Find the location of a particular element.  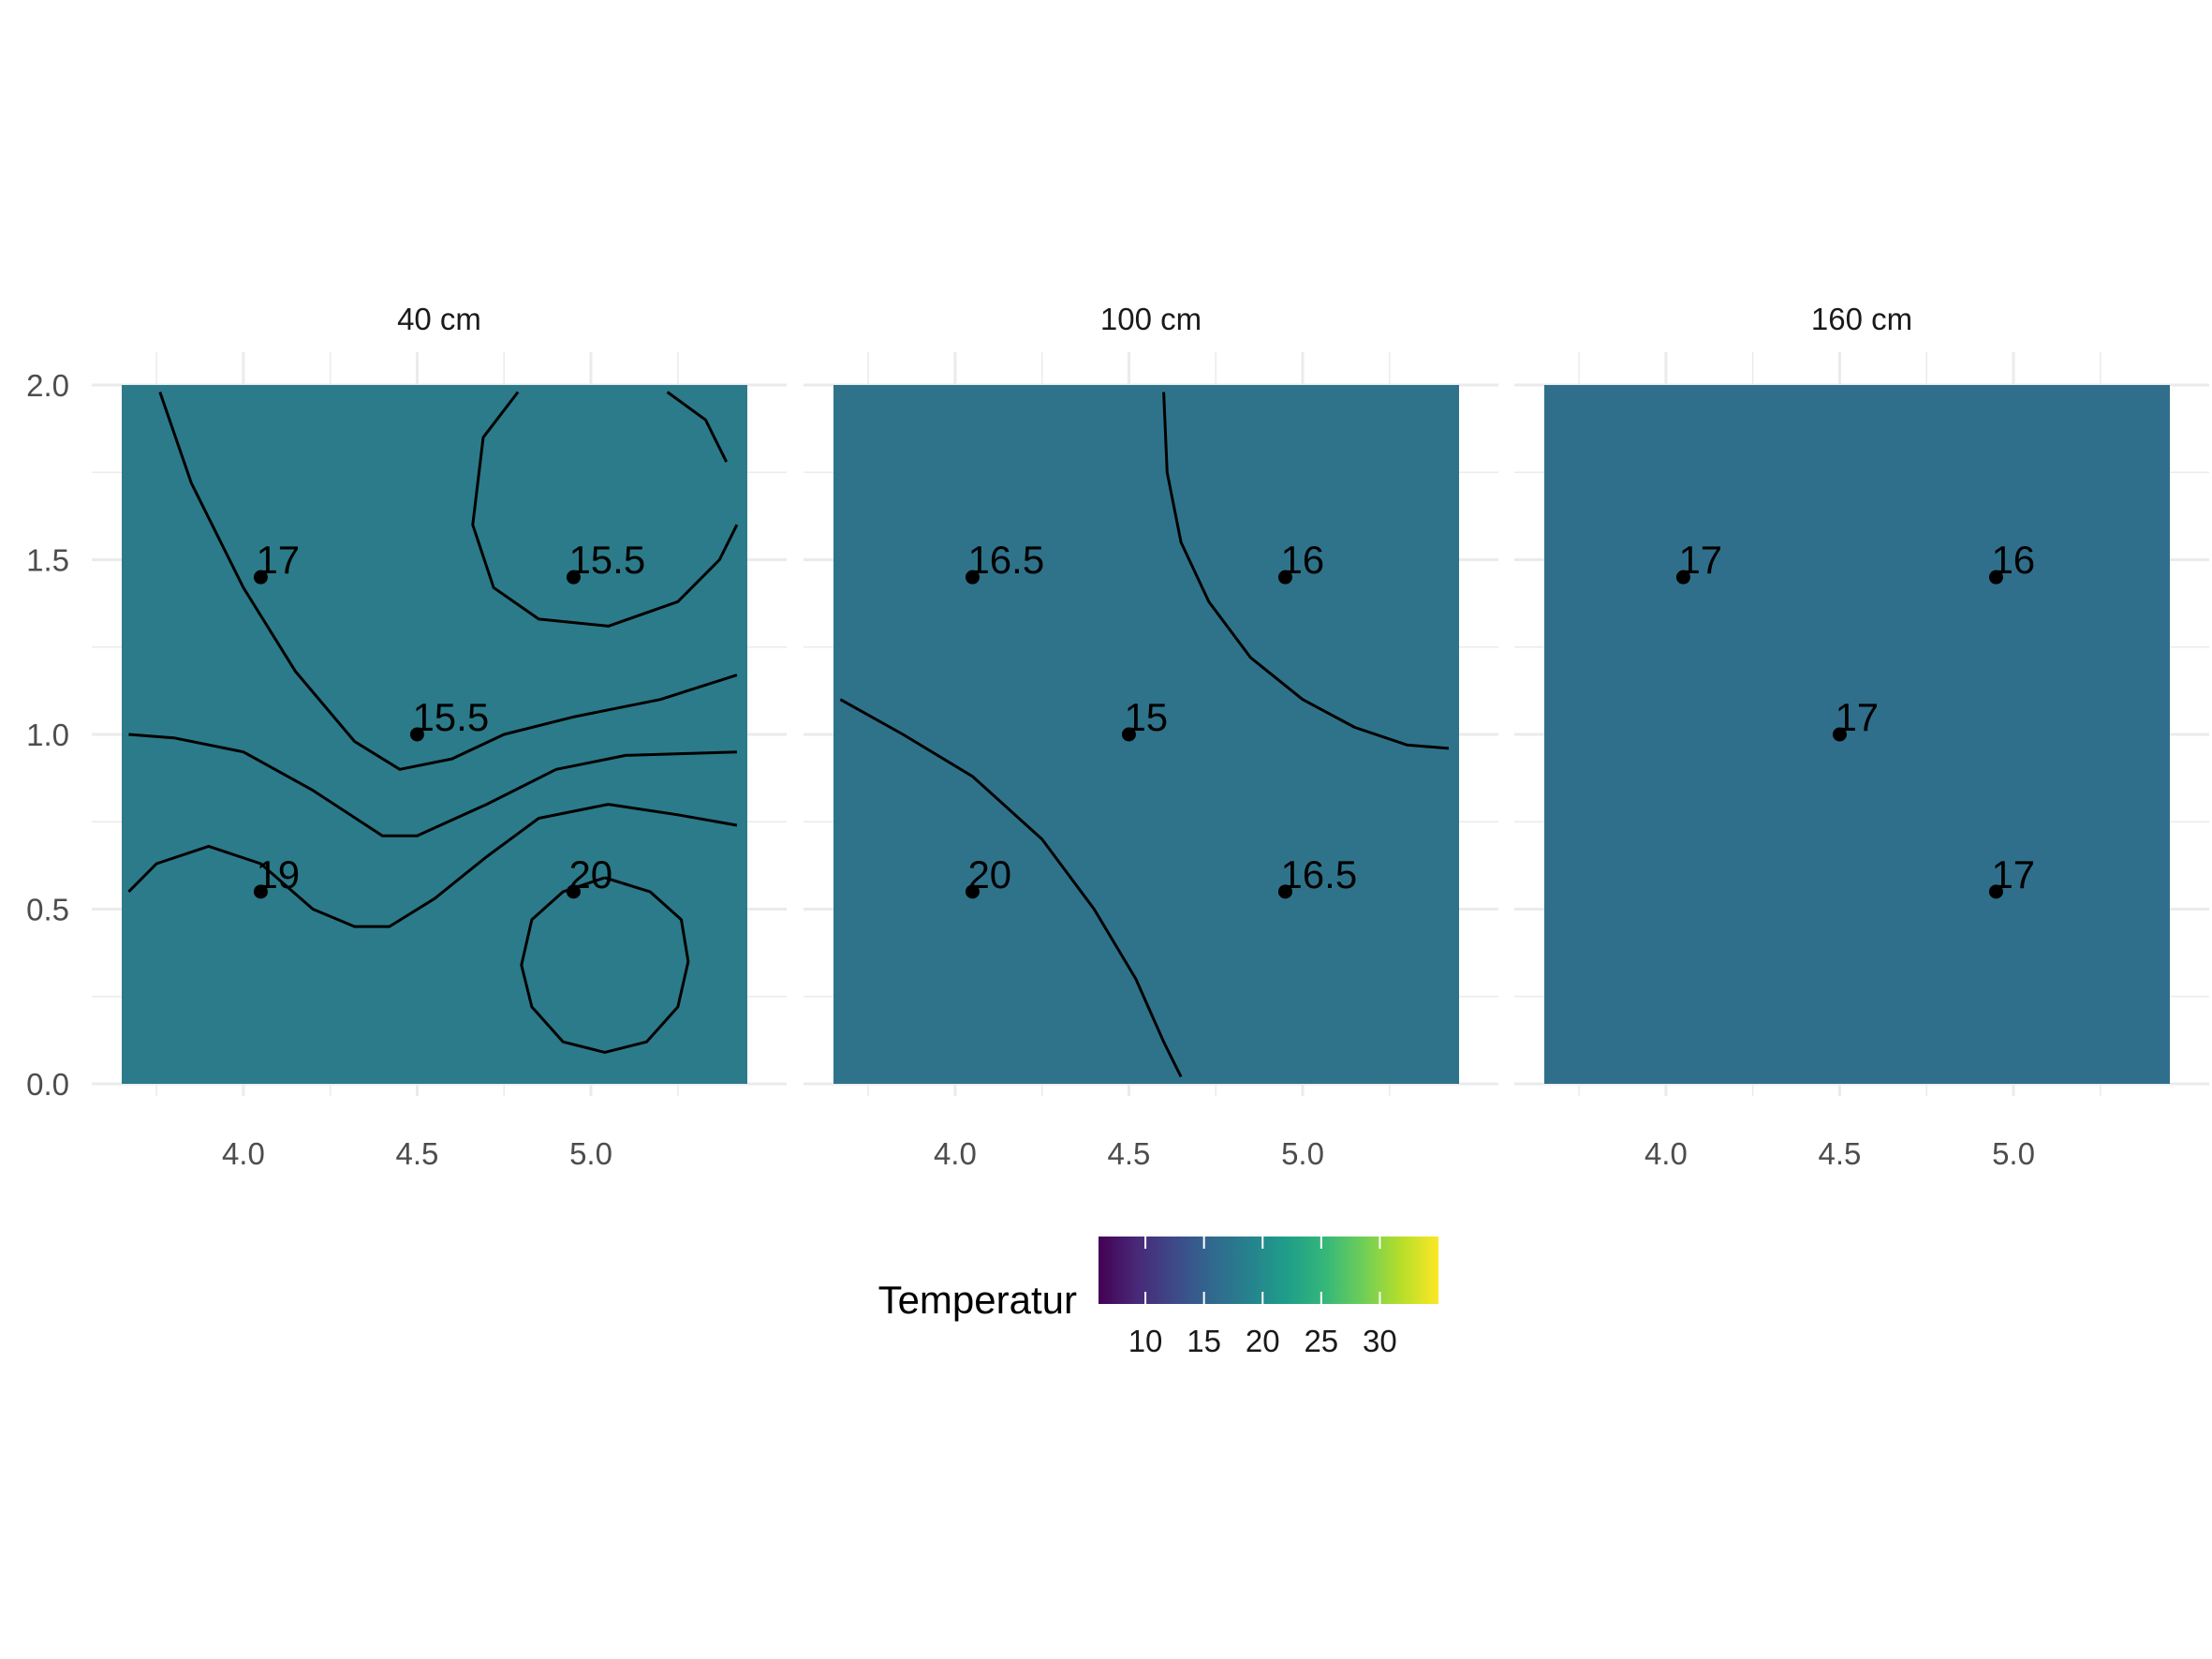

y-tick-label: 2.0 is located at coordinates (47, 385).